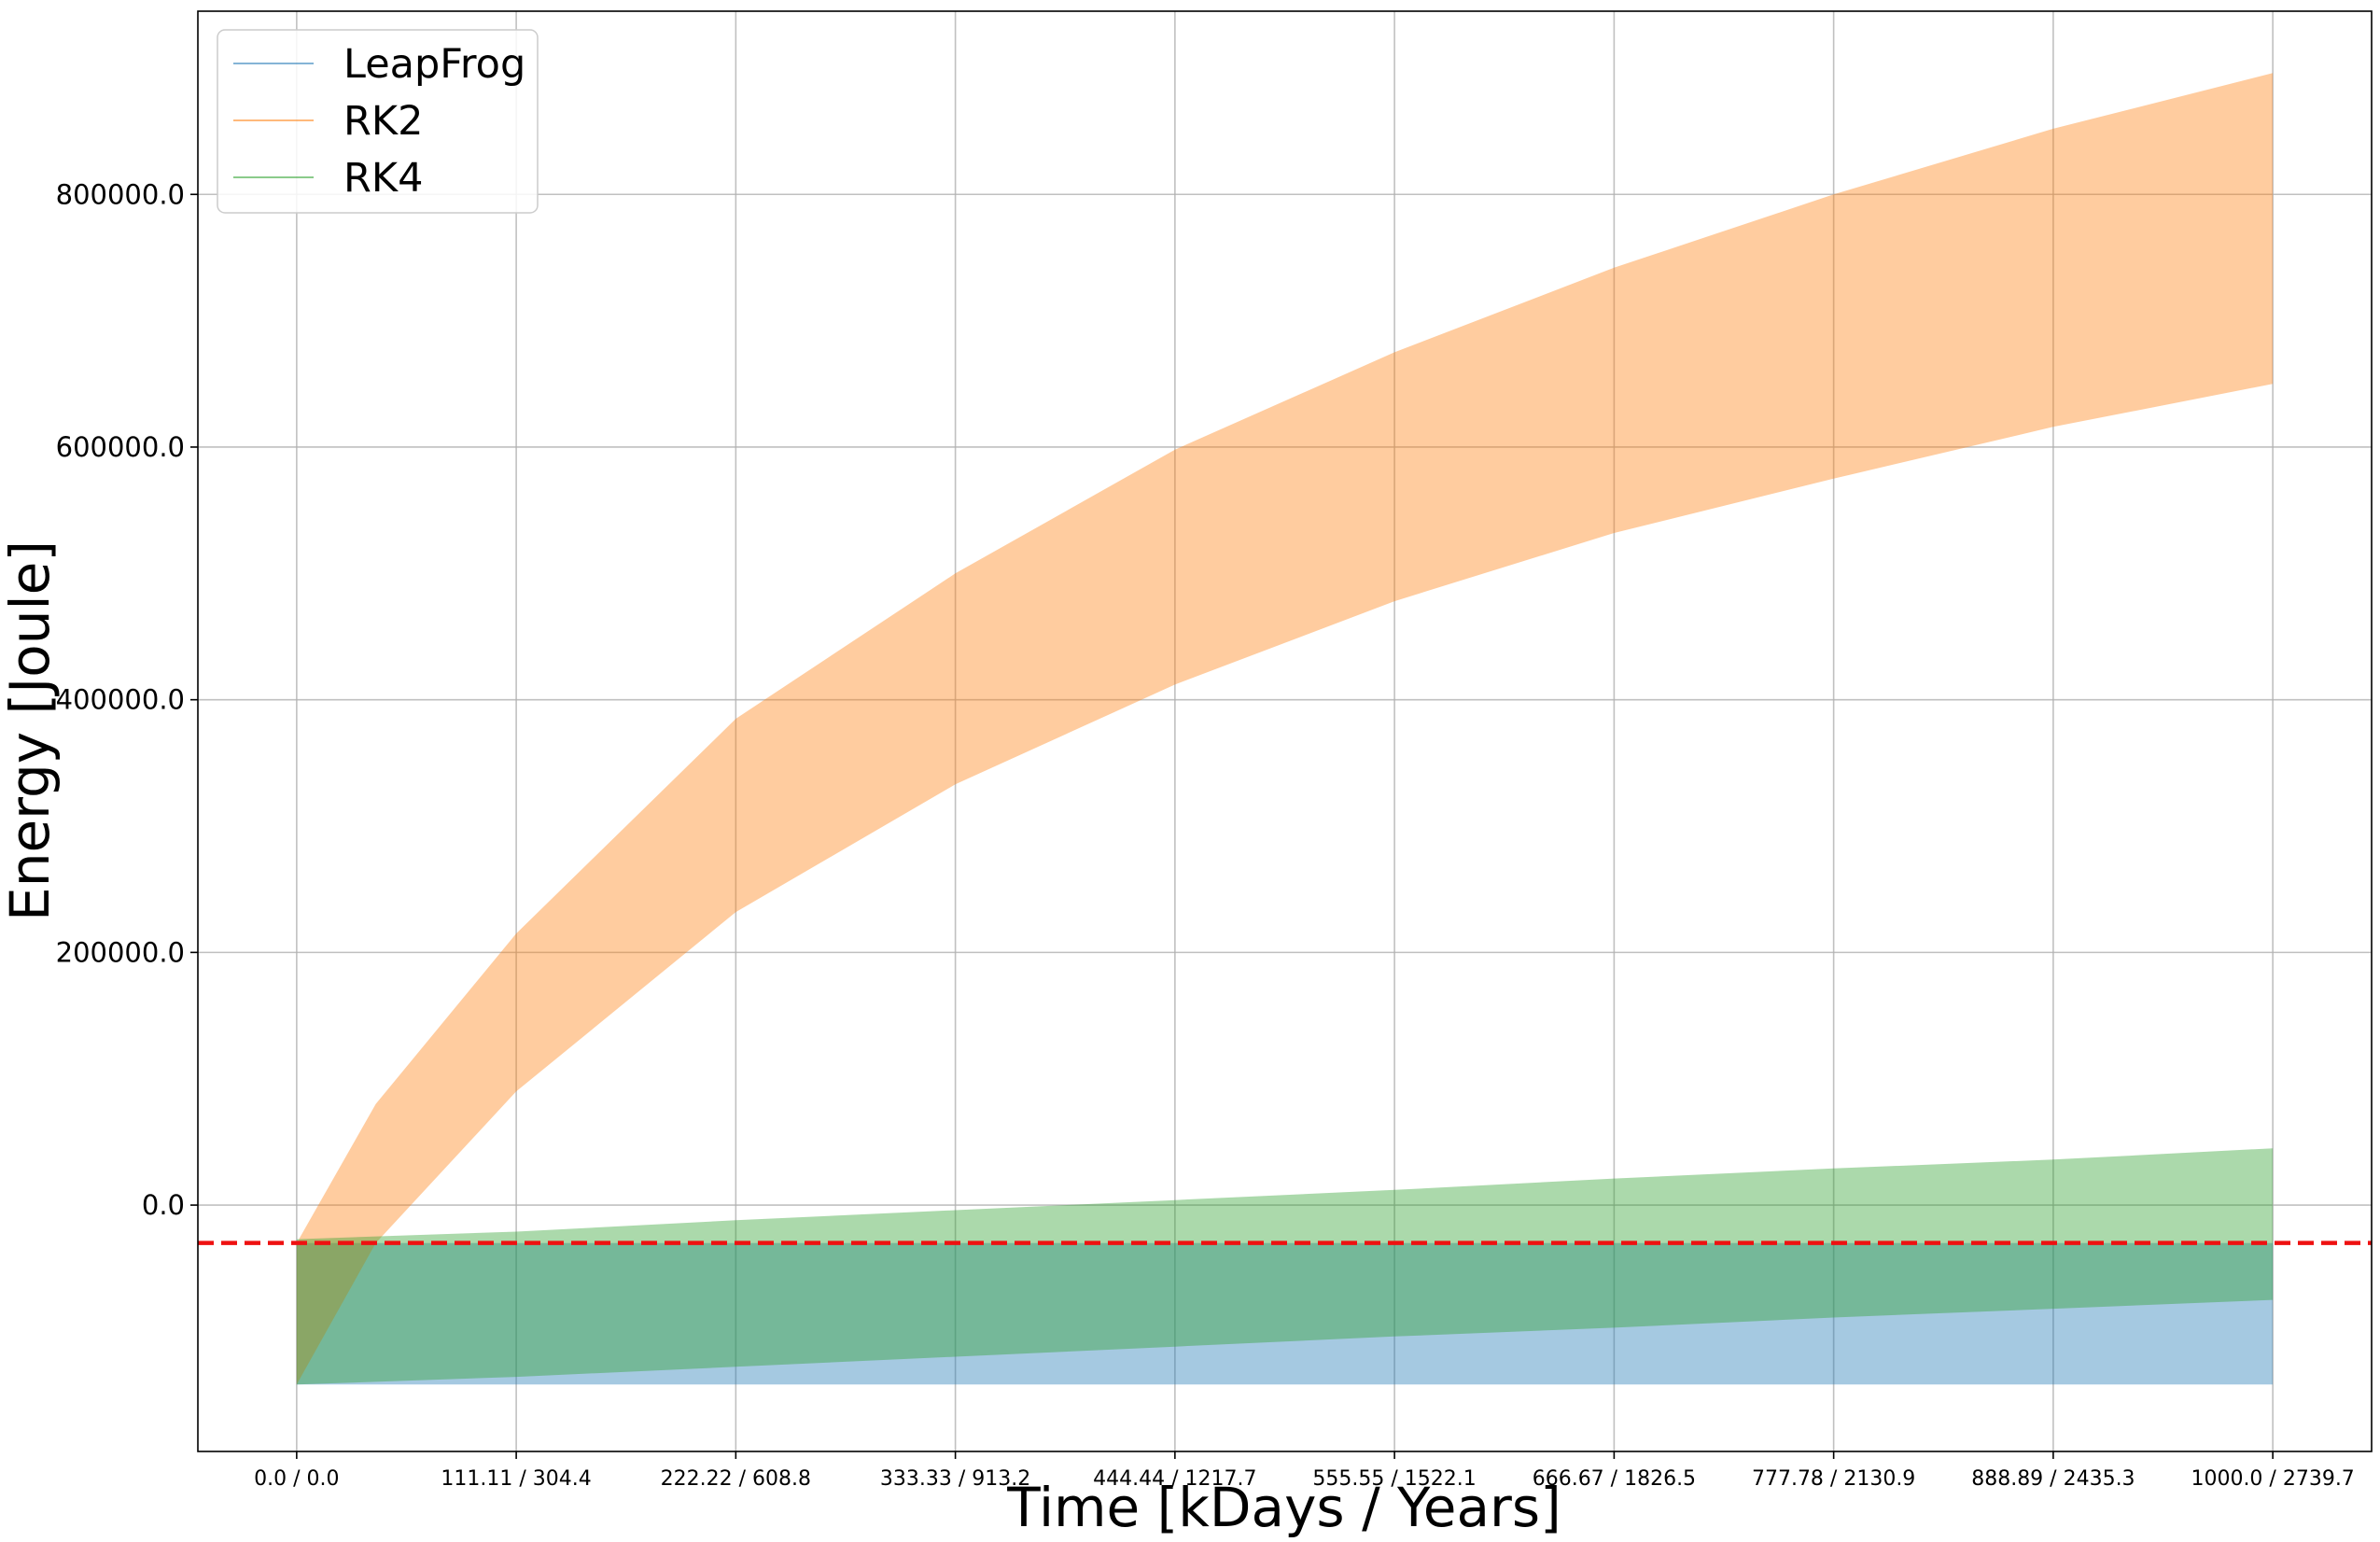 The width and height of the screenshot is (2380, 1542). I want to click on x-tick-label-2: 222.22 / 608.8, so click(736, 1479).